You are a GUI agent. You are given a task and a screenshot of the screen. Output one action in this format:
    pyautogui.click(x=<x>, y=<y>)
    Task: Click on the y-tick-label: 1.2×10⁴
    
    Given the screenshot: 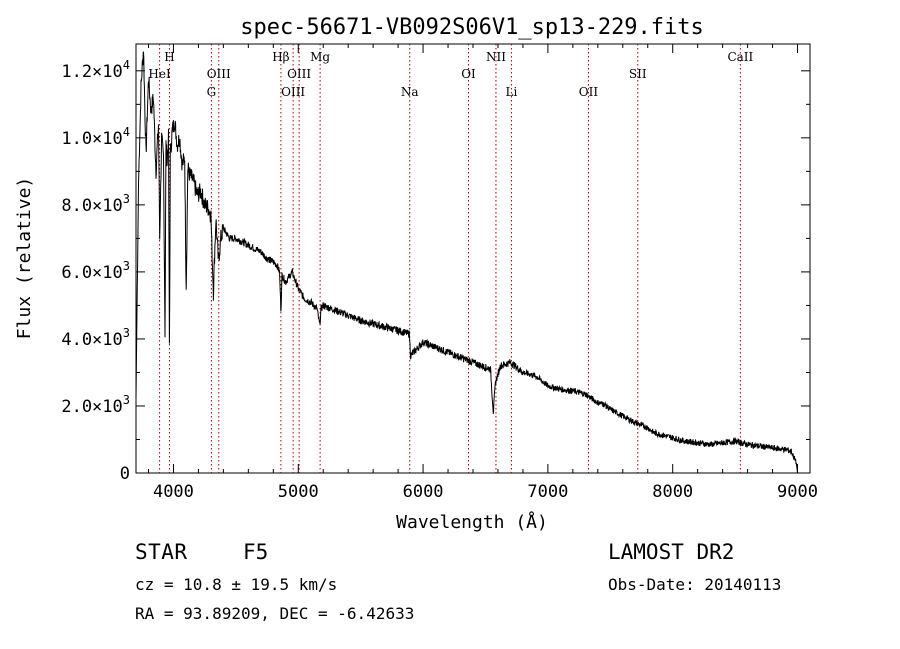 What is the action you would take?
    pyautogui.click(x=95, y=70)
    